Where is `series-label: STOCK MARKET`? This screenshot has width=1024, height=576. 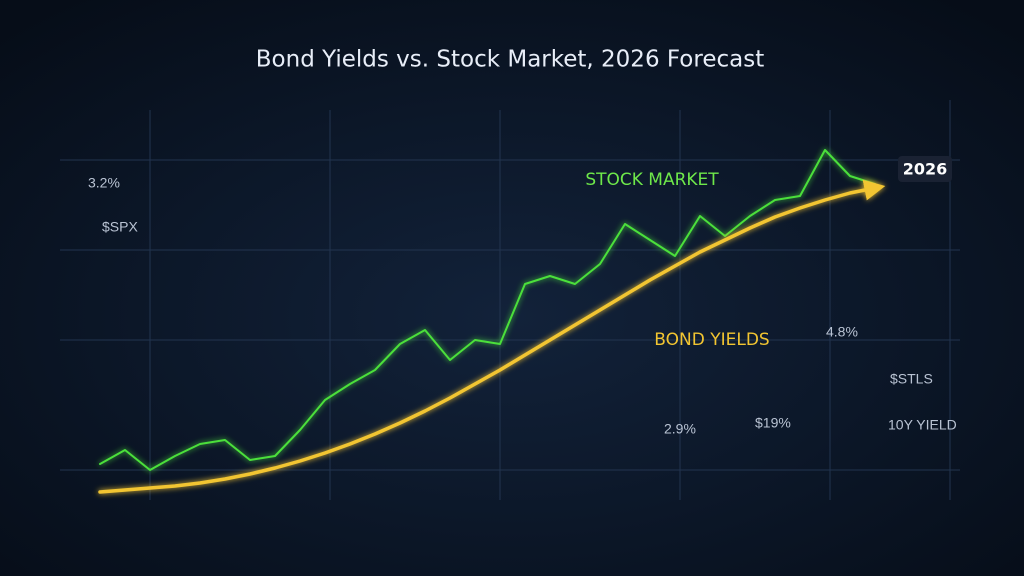 series-label: STOCK MARKET is located at coordinates (652, 180).